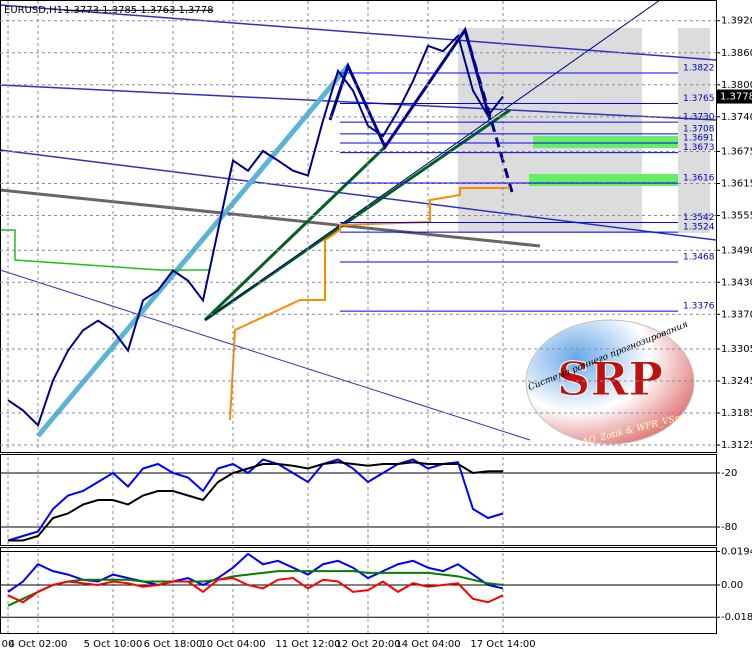  Describe the element at coordinates (736, 314) in the screenshot. I see `y-tick-label: 1.3370` at that location.